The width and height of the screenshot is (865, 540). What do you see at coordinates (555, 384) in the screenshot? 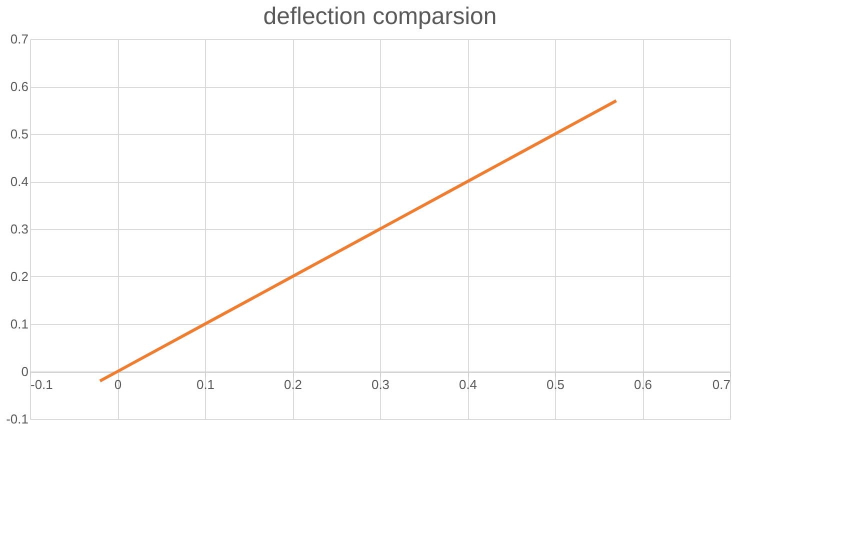
I see `x-tick-label: 0.5` at bounding box center [555, 384].